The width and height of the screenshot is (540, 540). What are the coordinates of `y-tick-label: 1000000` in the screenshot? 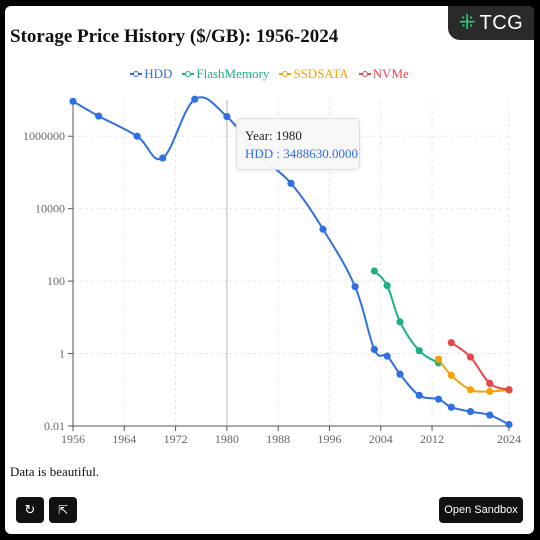 It's located at (44, 136).